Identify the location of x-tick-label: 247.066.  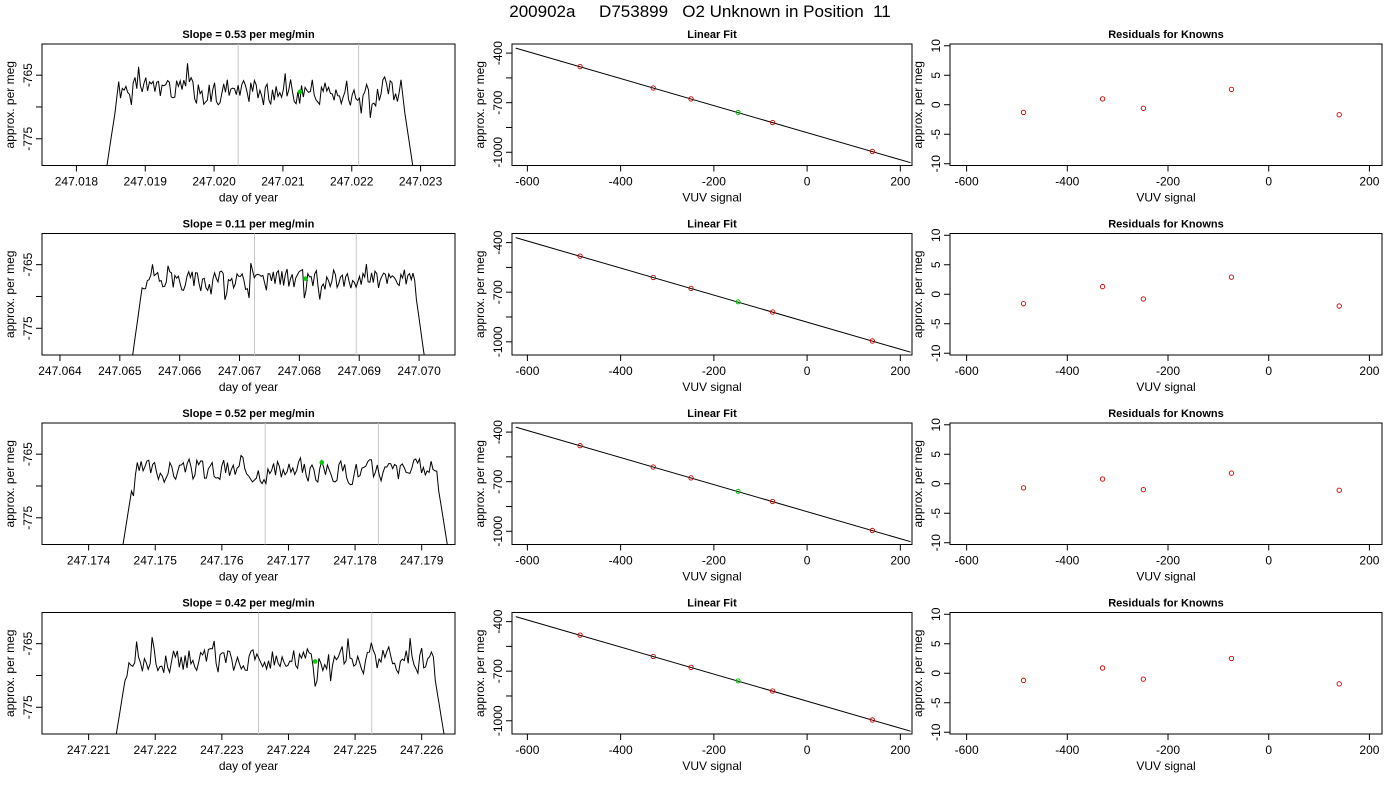
(180, 371).